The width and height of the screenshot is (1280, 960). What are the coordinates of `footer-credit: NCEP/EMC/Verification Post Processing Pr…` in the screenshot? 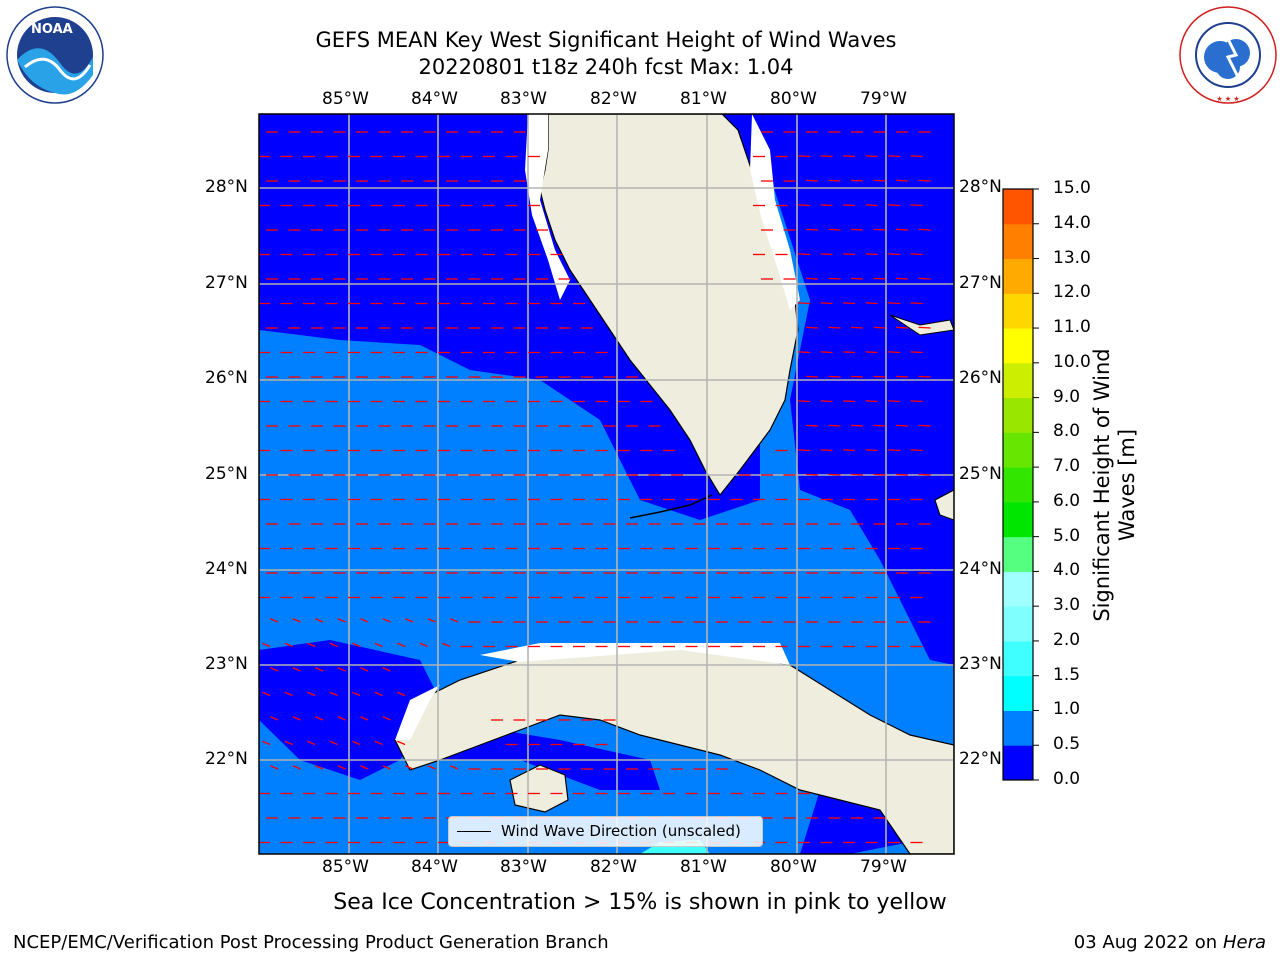 It's located at (311, 942).